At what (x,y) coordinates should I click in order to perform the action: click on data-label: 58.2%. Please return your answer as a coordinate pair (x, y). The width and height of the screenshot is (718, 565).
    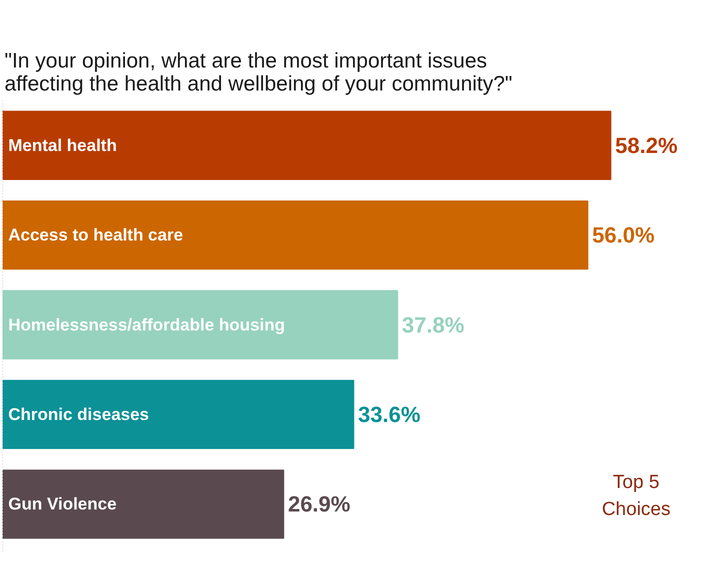
    Looking at the image, I should click on (646, 145).